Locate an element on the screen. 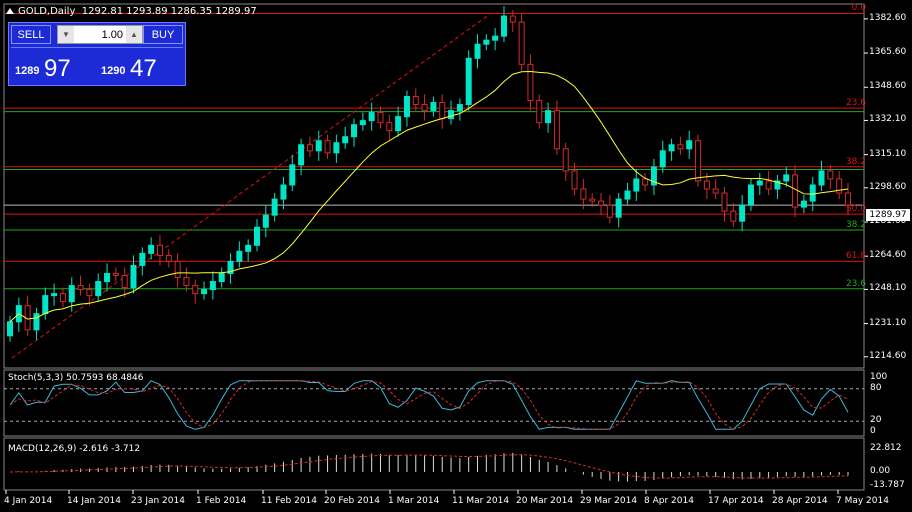 Image resolution: width=912 pixels, height=512 pixels. macd-frame is located at coordinates (434, 464).